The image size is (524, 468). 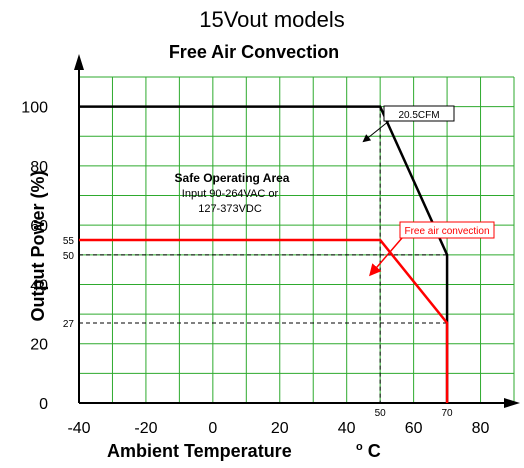 I want to click on y-tick-label: 100, so click(x=34, y=108).